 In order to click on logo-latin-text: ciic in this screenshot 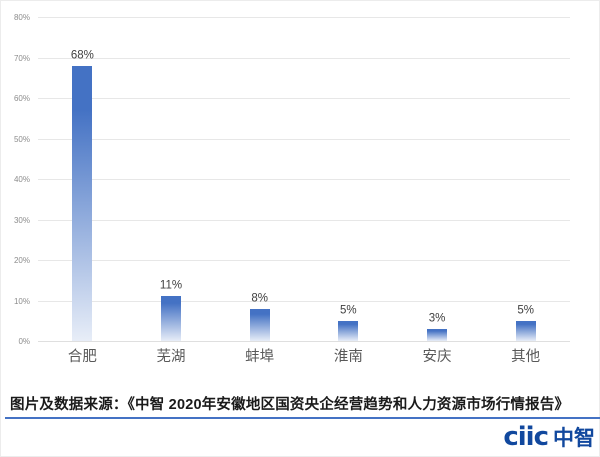, I will do `click(526, 437)`.